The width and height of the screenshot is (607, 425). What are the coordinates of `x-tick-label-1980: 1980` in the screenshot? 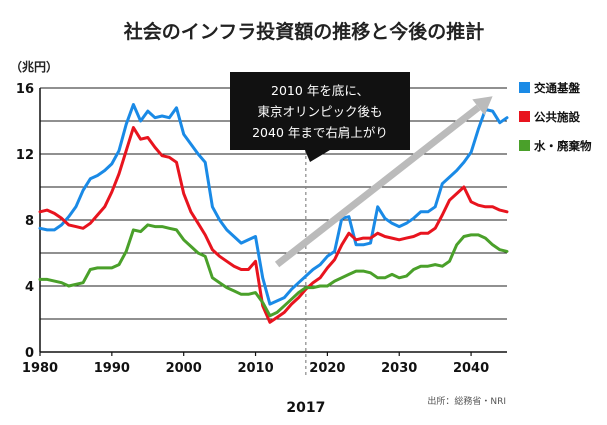 It's located at (40, 368).